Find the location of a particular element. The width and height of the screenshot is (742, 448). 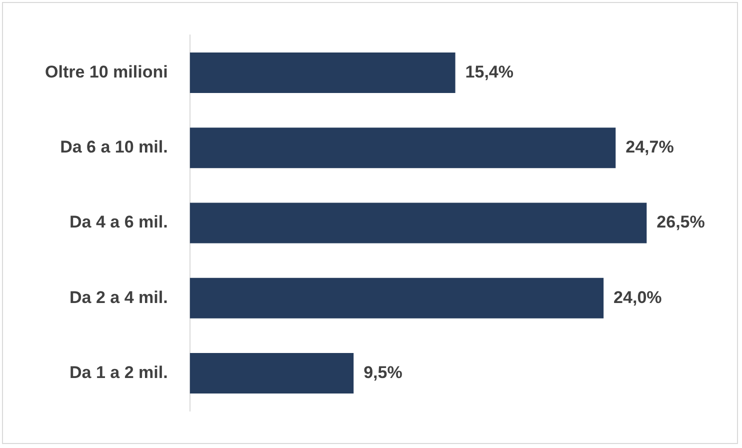

y-tick-label: Da 4 a 6 mil. is located at coordinates (119, 222).